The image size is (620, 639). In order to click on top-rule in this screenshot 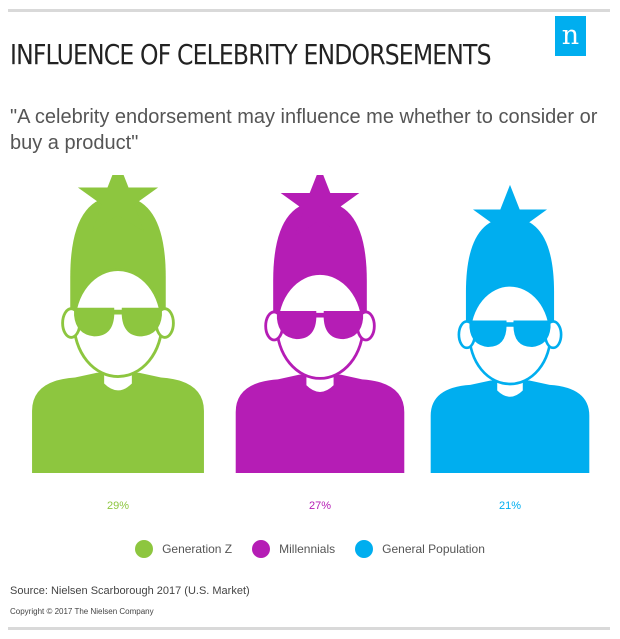, I will do `click(309, 10)`.